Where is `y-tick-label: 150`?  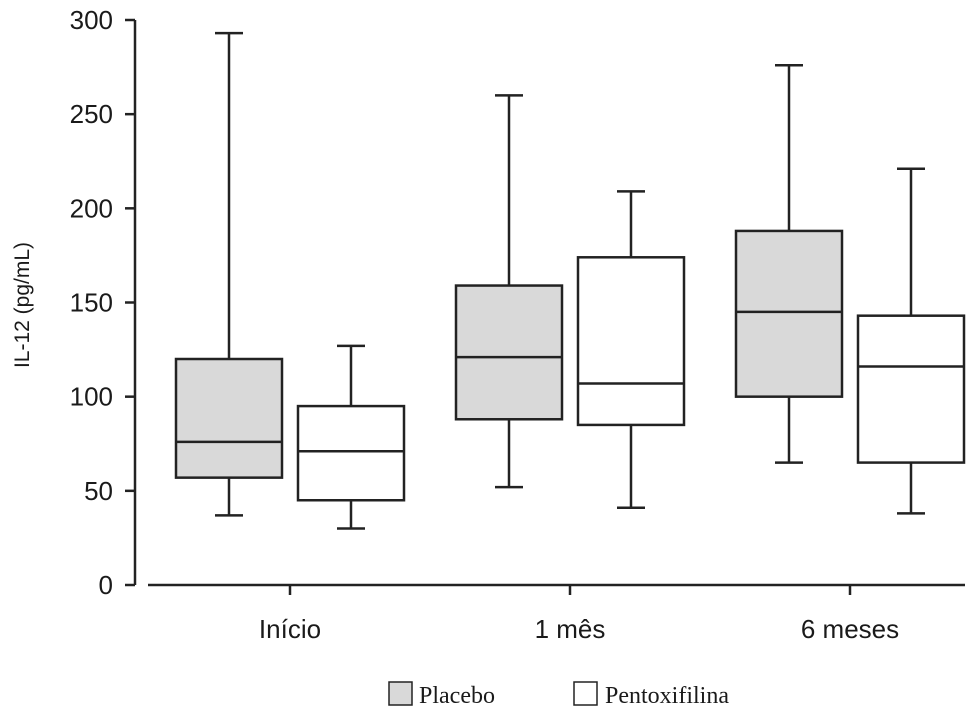 y-tick-label: 150 is located at coordinates (91, 303).